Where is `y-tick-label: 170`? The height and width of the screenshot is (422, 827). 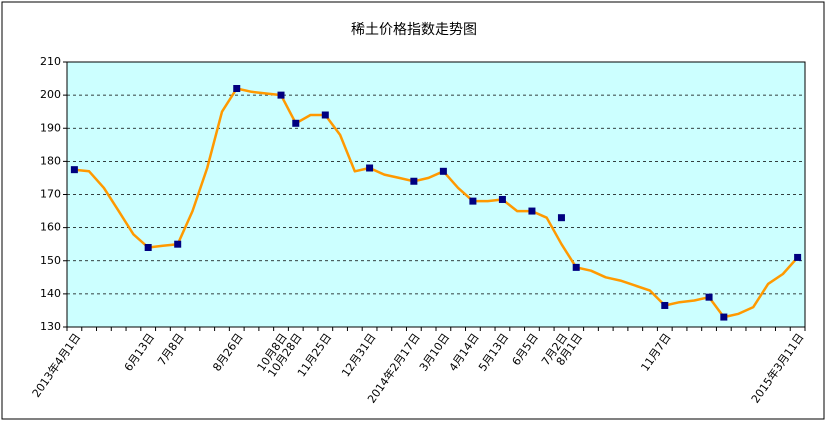 y-tick-label: 170 is located at coordinates (50, 194).